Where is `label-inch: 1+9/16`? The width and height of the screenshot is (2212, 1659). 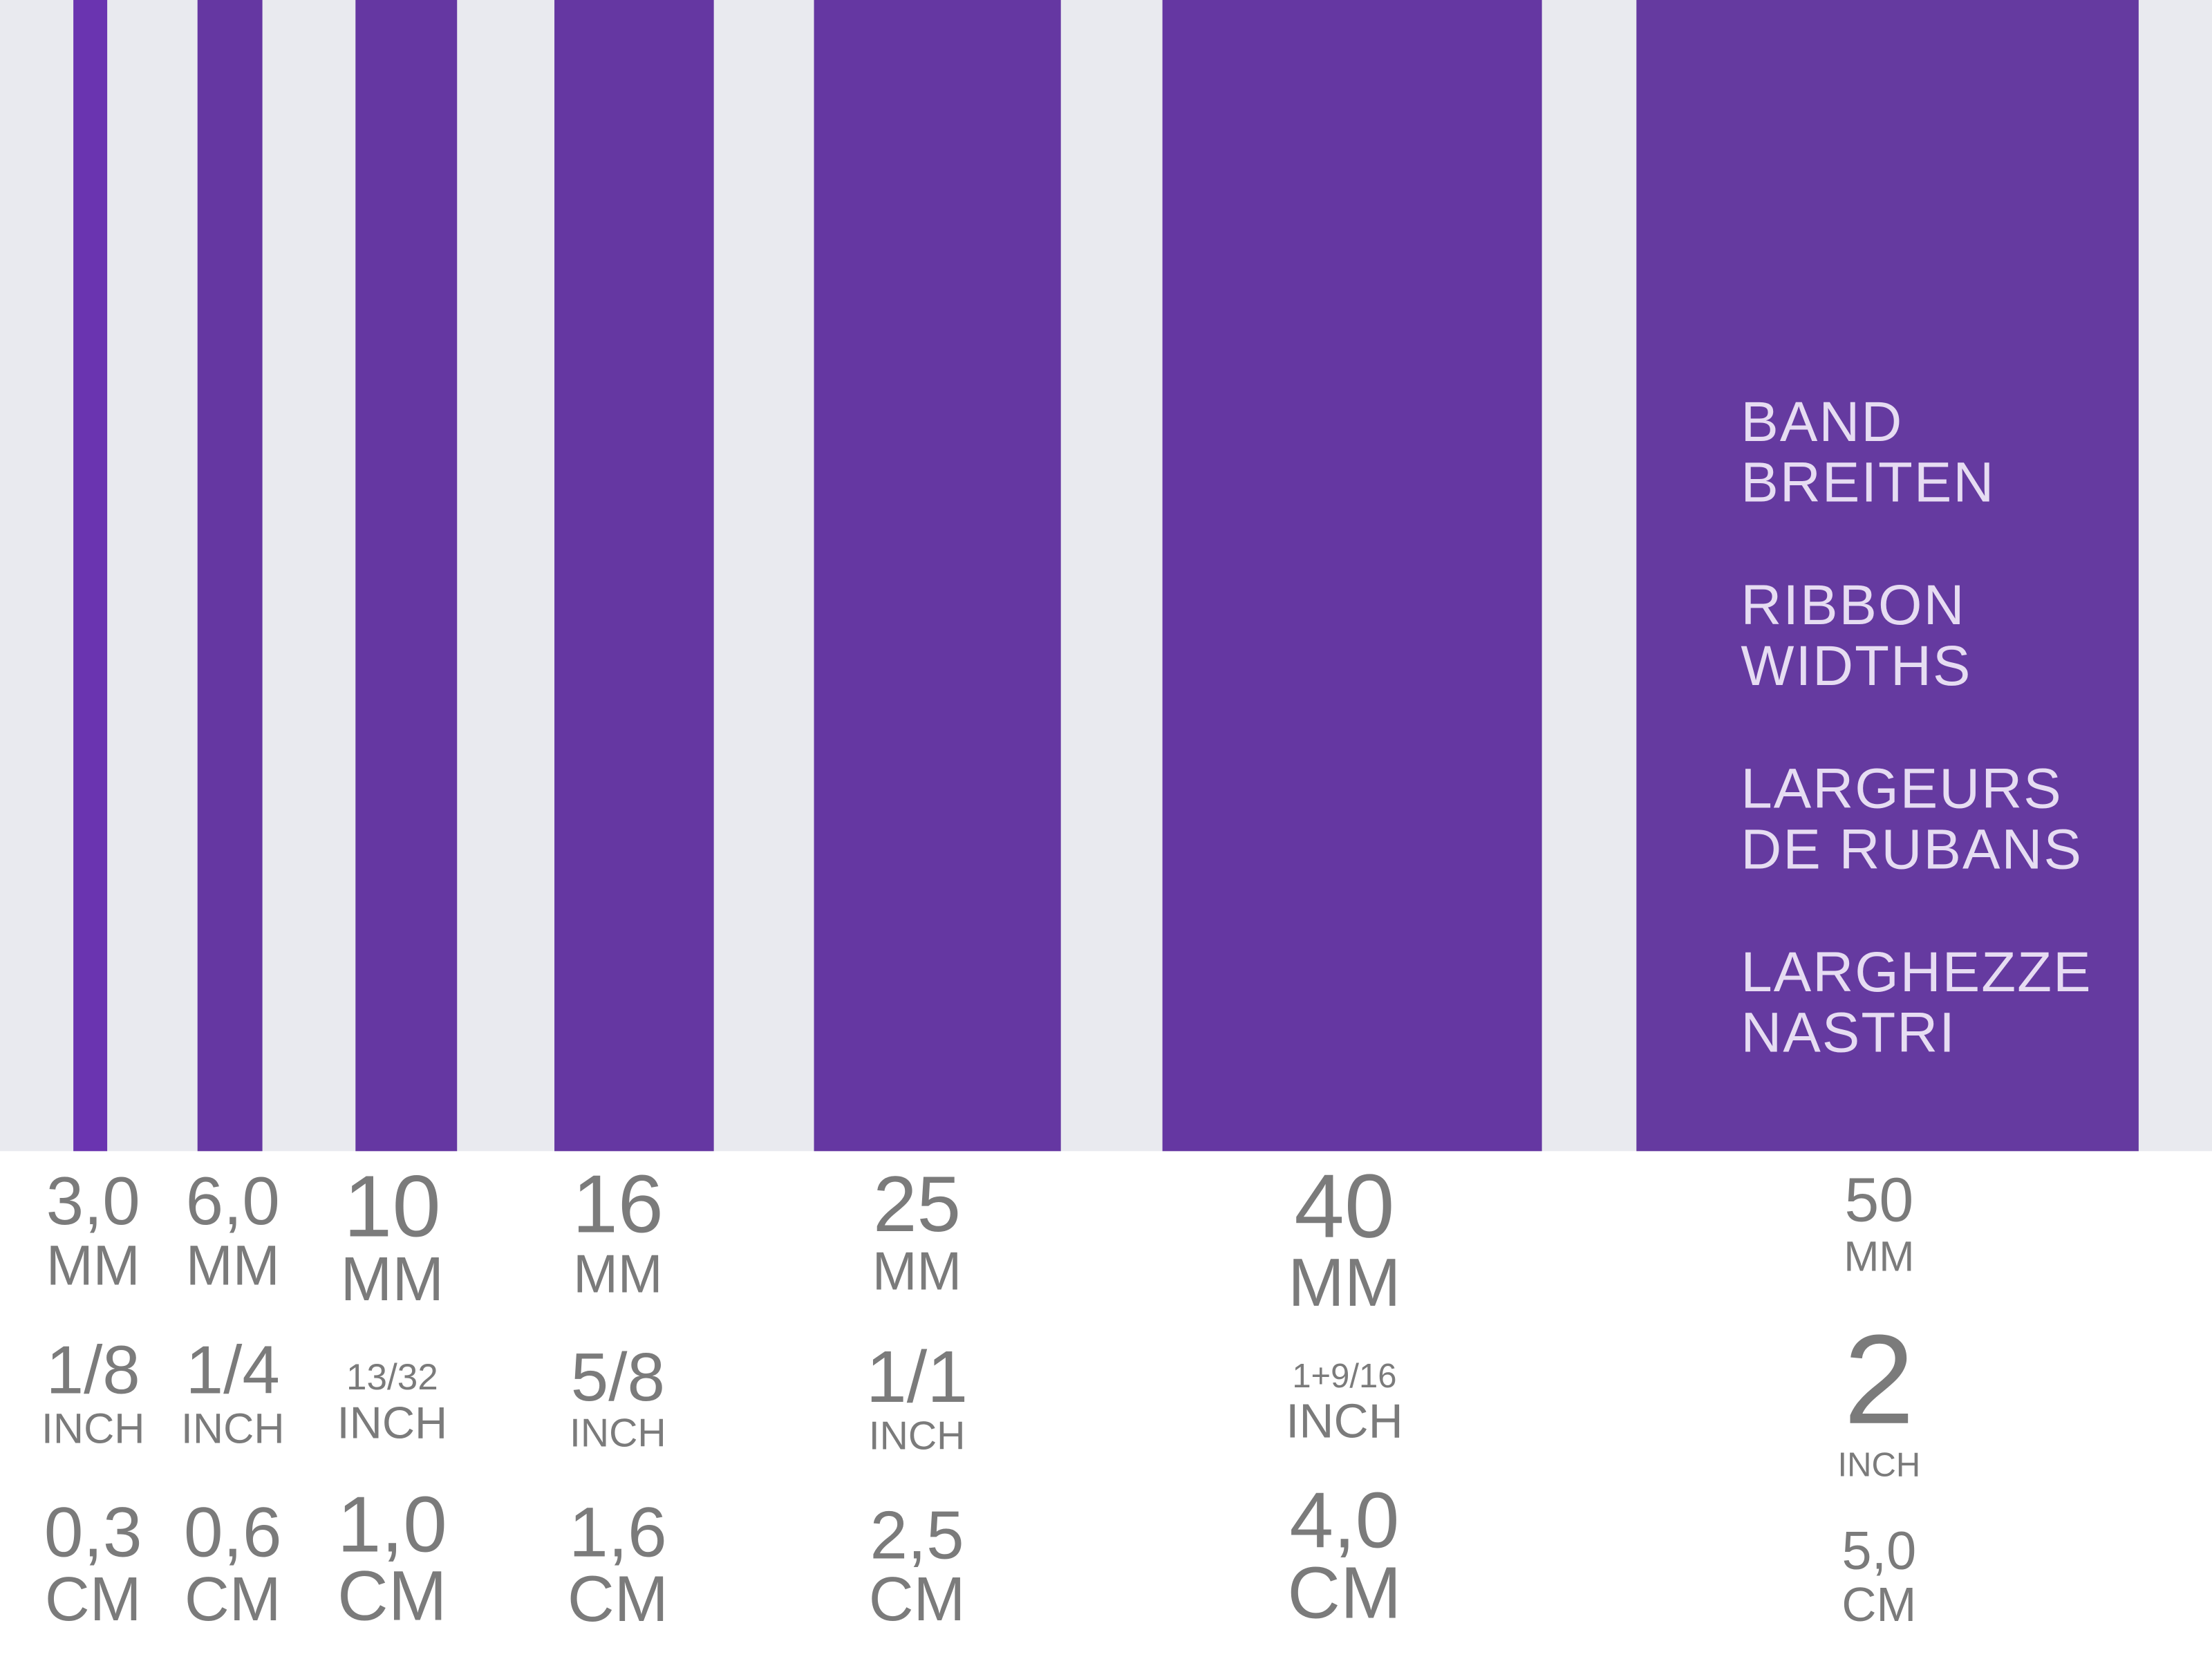
label-inch: 1+9/16 is located at coordinates (1344, 1377).